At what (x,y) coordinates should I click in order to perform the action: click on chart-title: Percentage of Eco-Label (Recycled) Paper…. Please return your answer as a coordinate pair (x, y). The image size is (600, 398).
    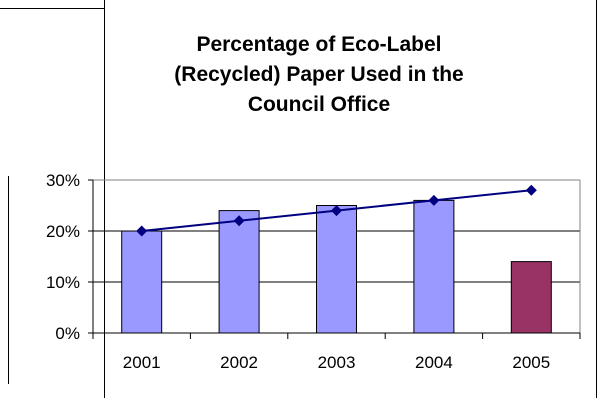
    Looking at the image, I should click on (318, 74).